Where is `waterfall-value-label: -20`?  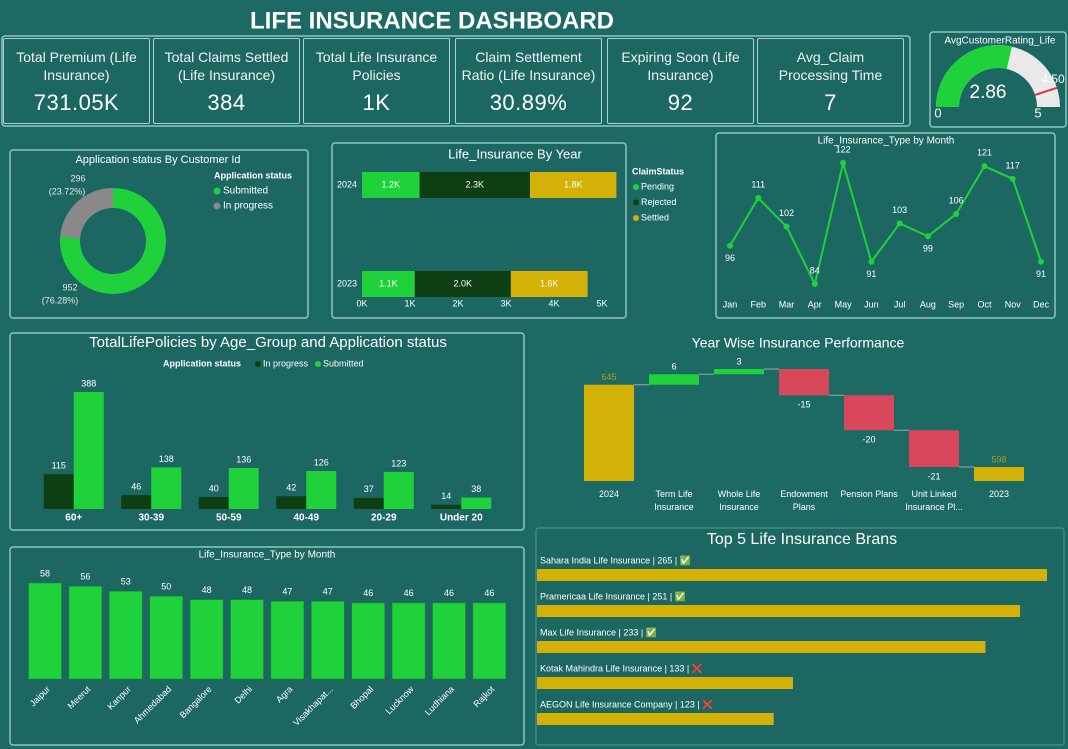 waterfall-value-label: -20 is located at coordinates (868, 440).